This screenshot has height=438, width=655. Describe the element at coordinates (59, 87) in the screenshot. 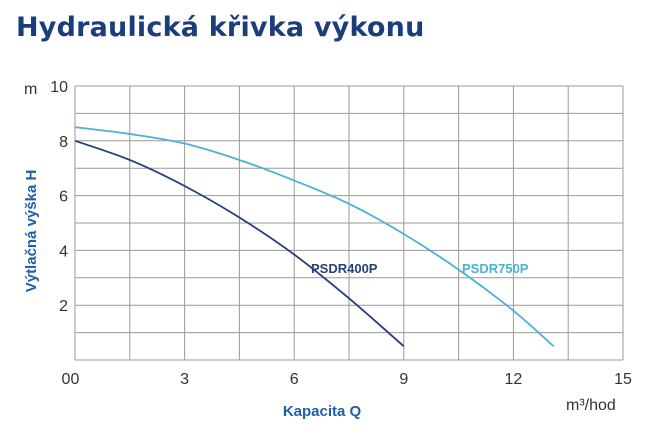

I see `y-tick-label: 10` at that location.